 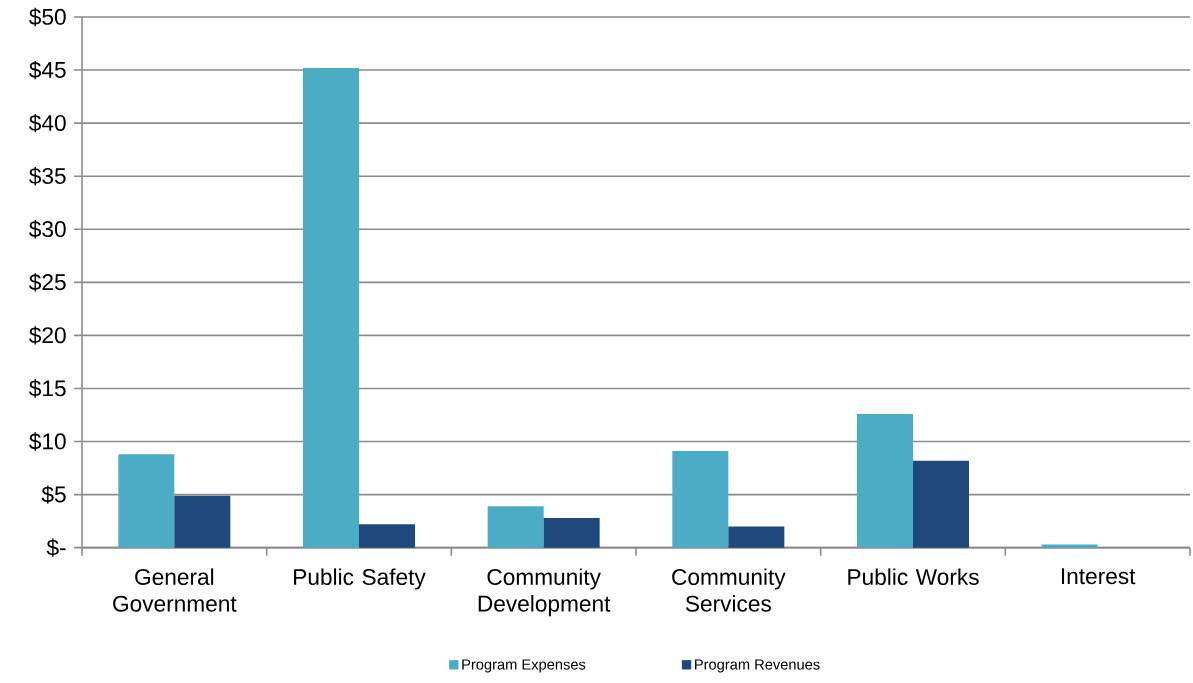 I want to click on y-tick-label: $15, so click(x=47, y=388).